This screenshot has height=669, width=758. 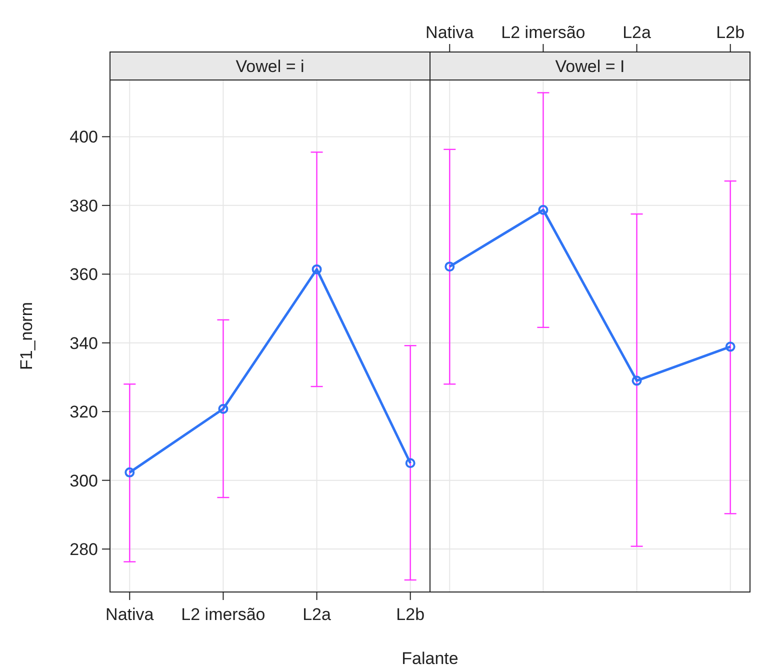 What do you see at coordinates (84, 343) in the screenshot?
I see `y-tick-label: 340` at bounding box center [84, 343].